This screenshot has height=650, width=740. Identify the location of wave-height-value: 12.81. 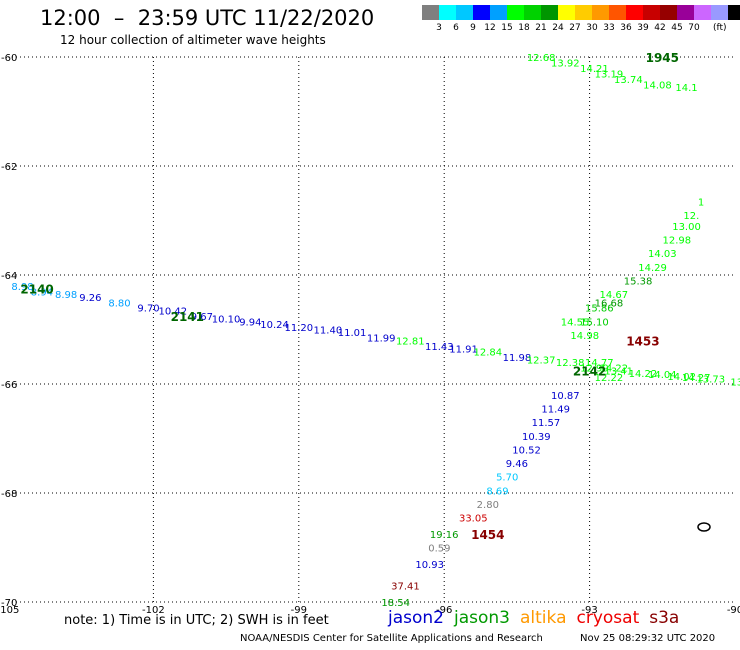
(410, 341).